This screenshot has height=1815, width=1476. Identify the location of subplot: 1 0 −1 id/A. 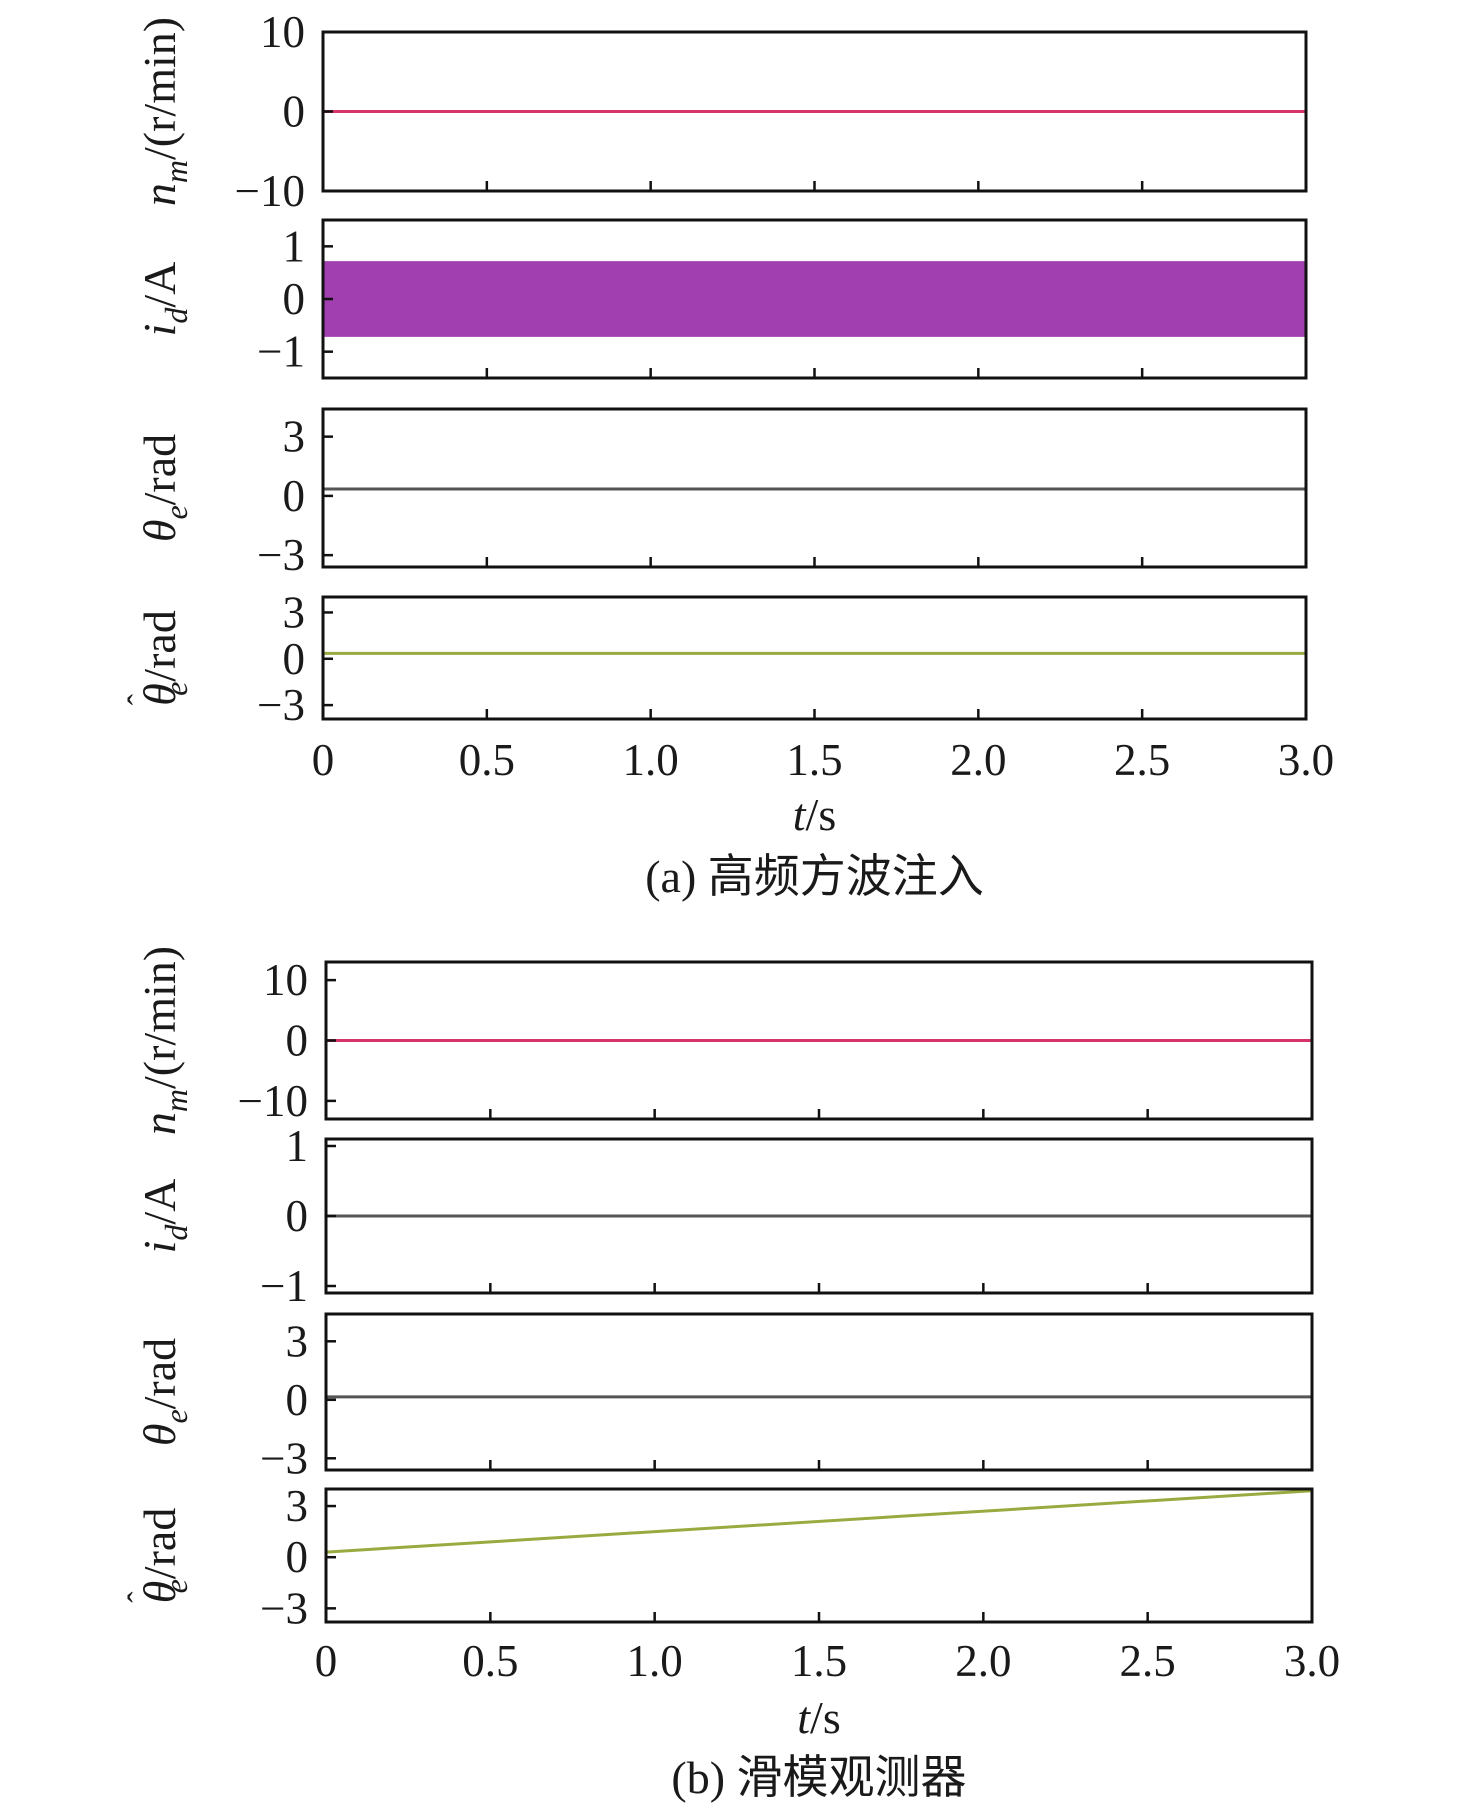
(724, 1216).